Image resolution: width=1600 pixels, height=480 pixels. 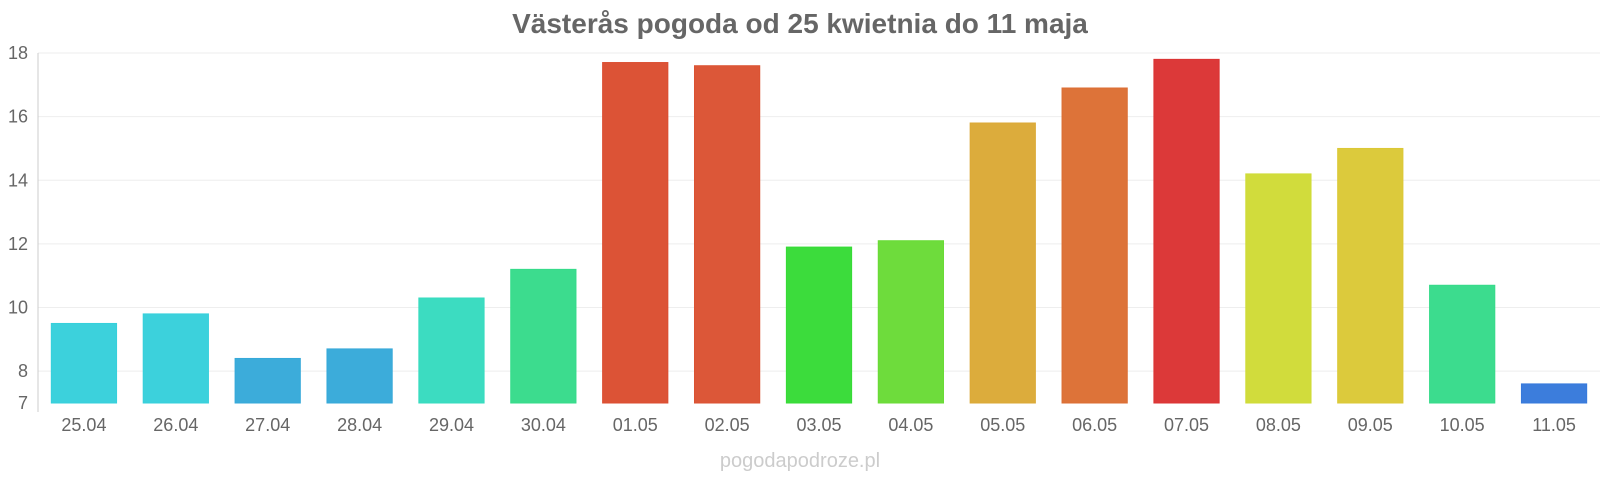 I want to click on x-tick-label: 04.05, so click(x=910, y=425).